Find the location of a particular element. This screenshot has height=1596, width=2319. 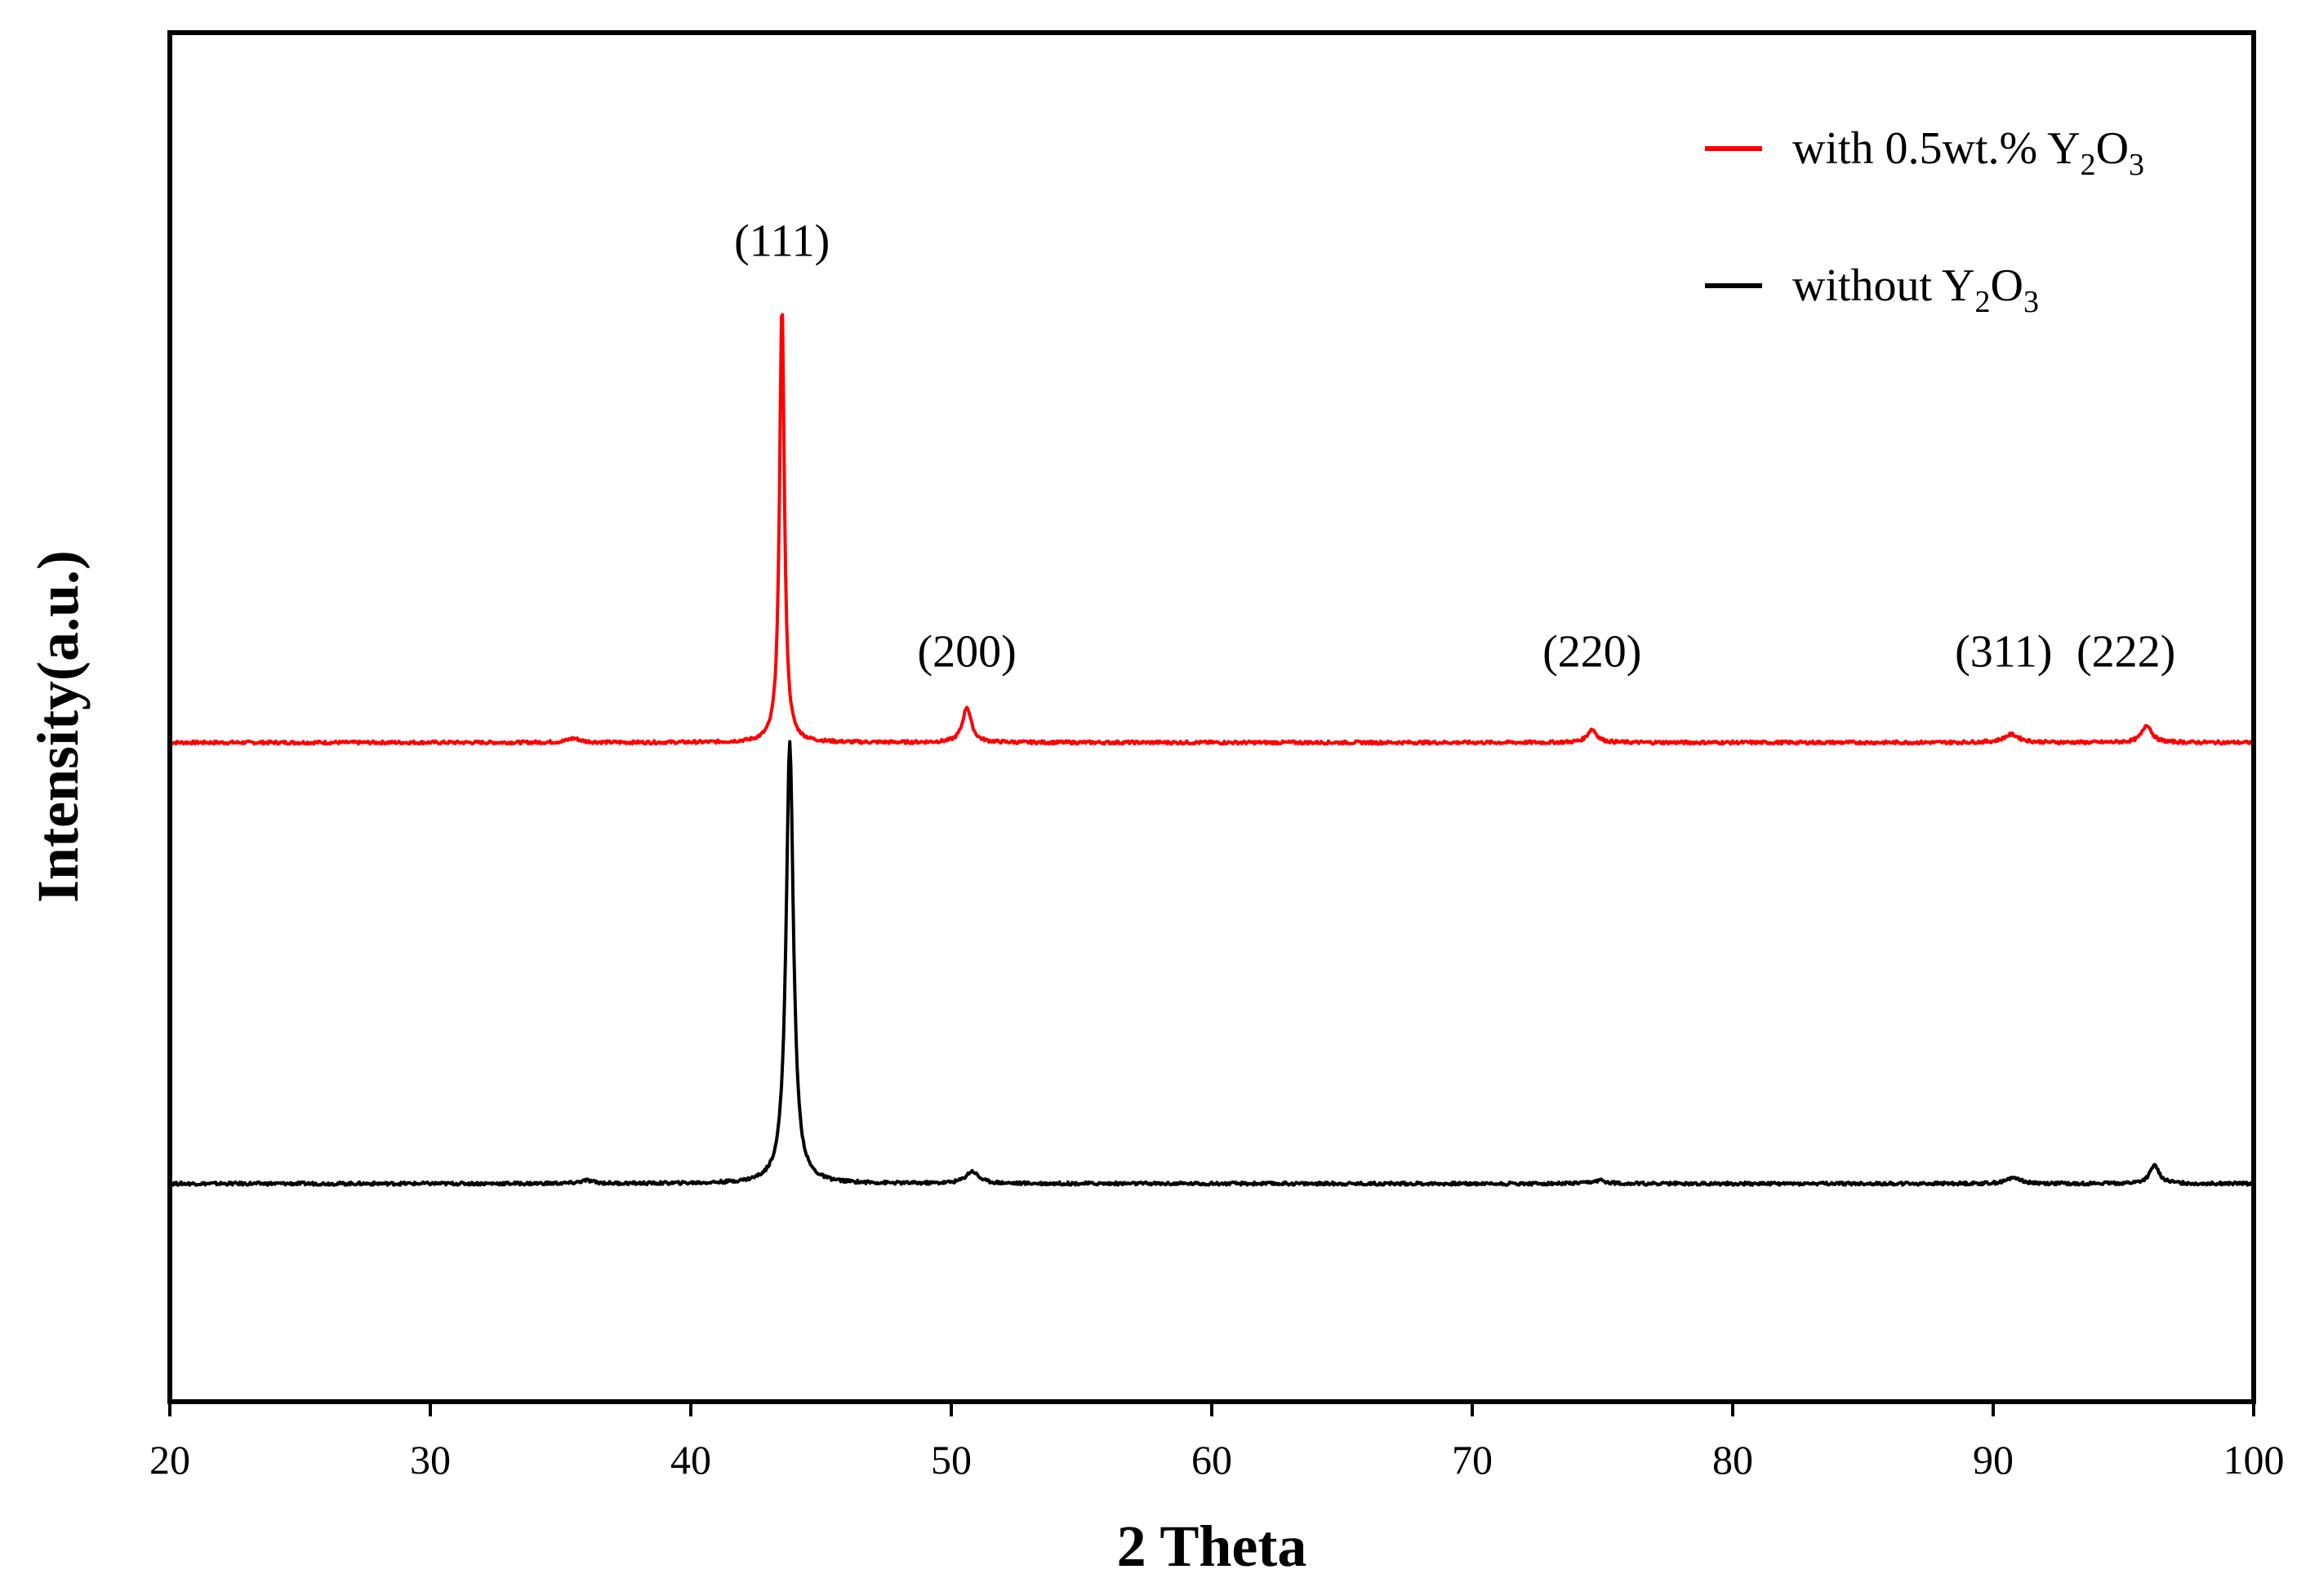

x-tick-label-50: 50 is located at coordinates (951, 1460).